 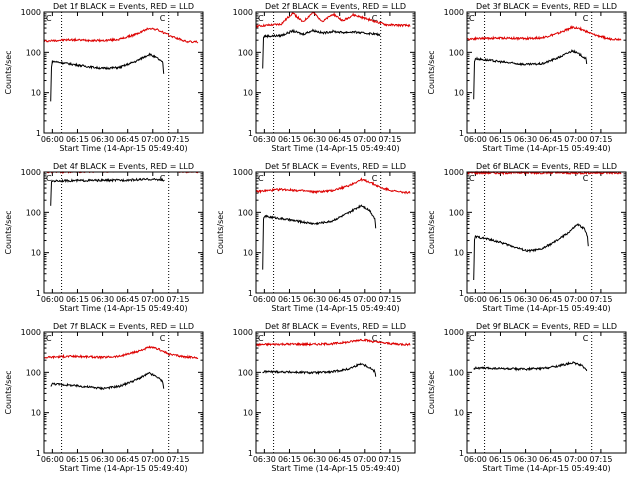 I want to click on chart-title: Det 1f BLACK = Events, RED = LLD, so click(x=123, y=6).